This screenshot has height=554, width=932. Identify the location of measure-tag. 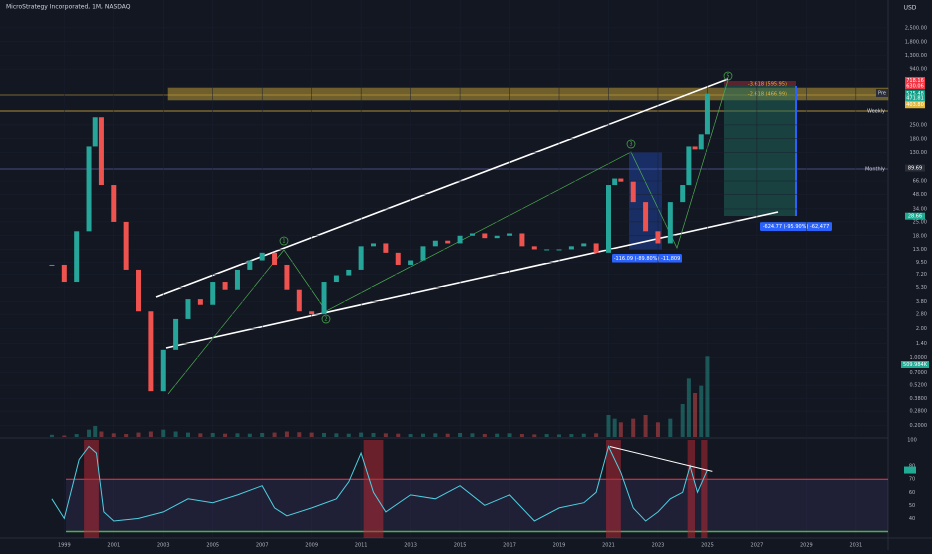
(647, 258).